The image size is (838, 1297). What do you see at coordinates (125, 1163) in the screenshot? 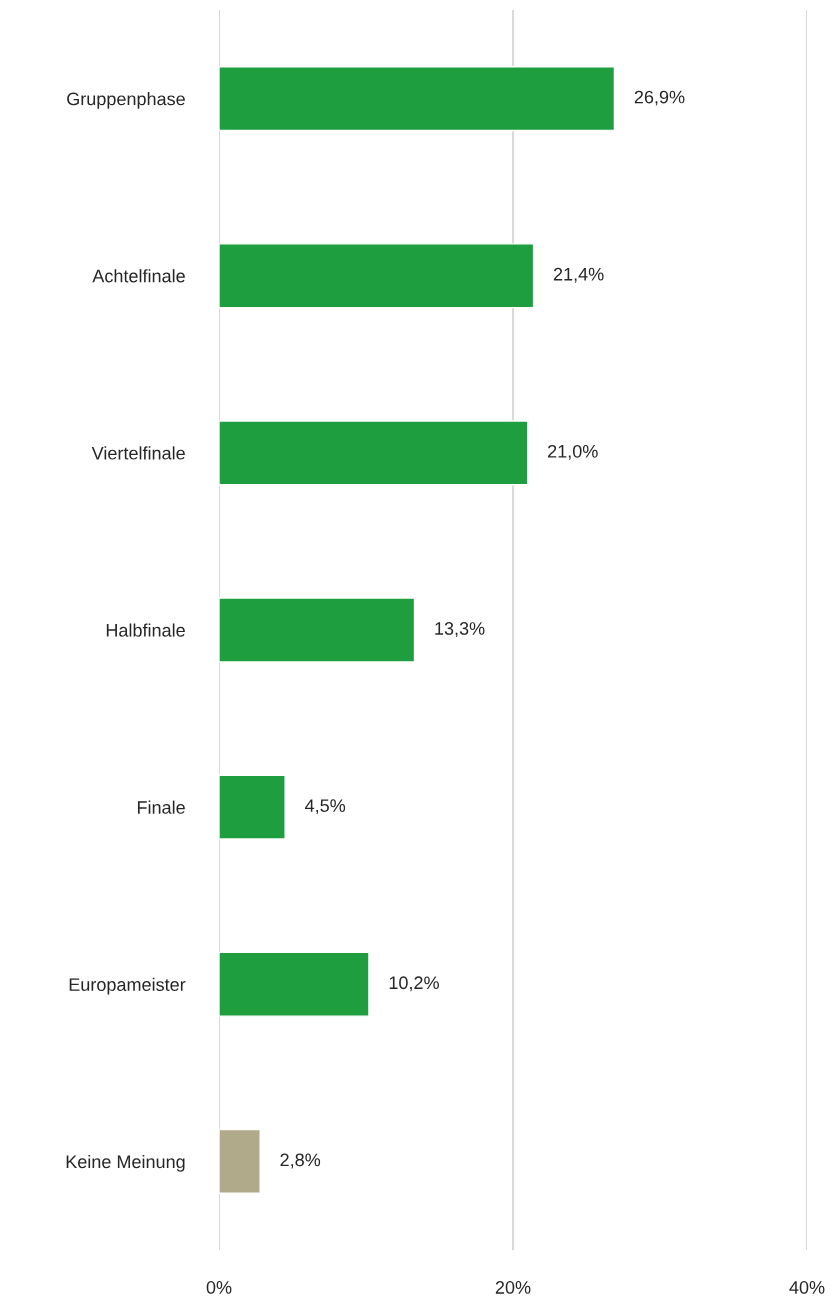
I see `y-tick-label: Keine Meinung` at bounding box center [125, 1163].